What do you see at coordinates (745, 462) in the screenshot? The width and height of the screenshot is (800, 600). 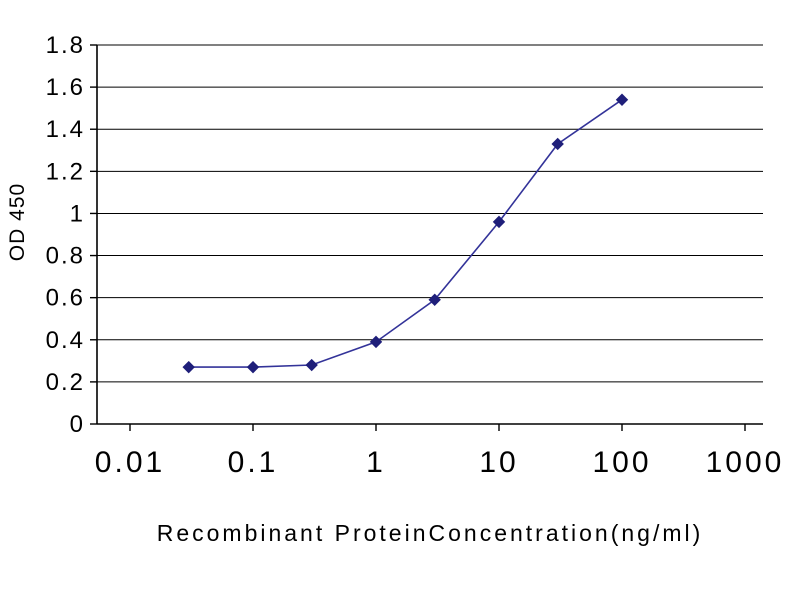 I see `x-tick-label: 1000` at bounding box center [745, 462].